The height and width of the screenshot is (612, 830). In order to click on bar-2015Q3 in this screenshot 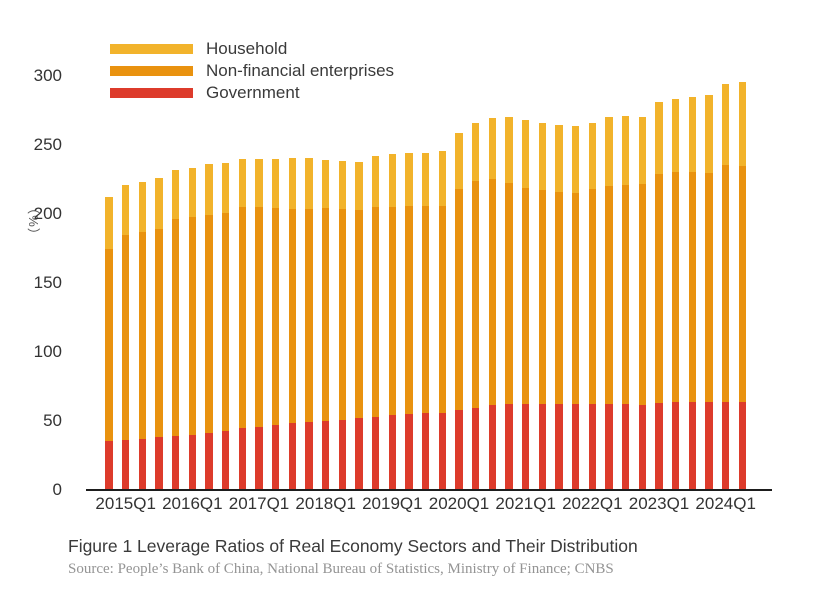, I will do `click(159, 334)`.